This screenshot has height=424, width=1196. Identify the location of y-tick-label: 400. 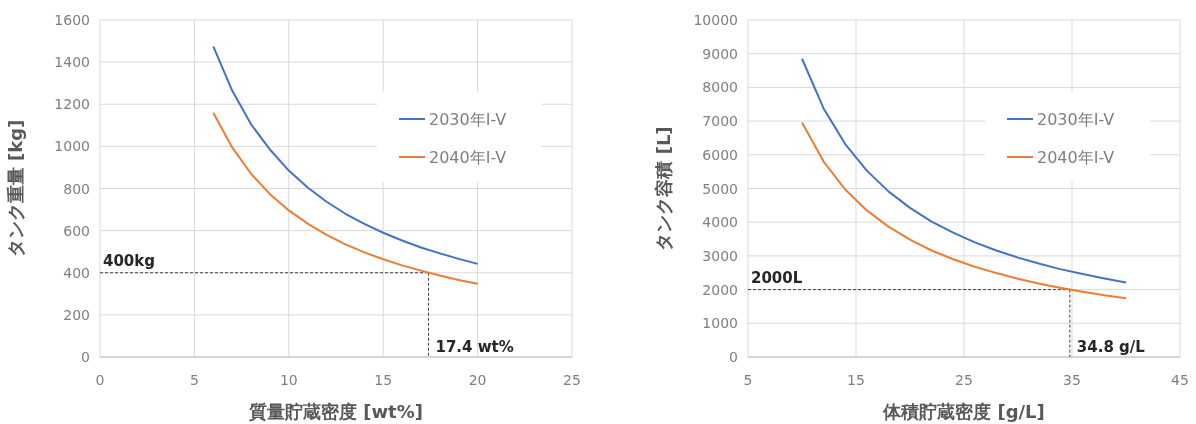
(76, 272).